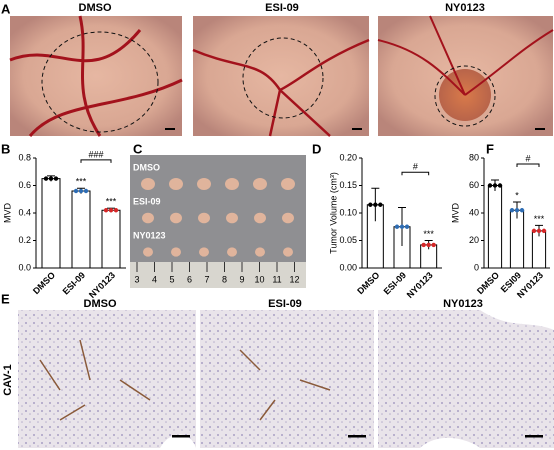 Image resolution: width=554 pixels, height=450 pixels. I want to click on ruler-label: 6, so click(189, 279).